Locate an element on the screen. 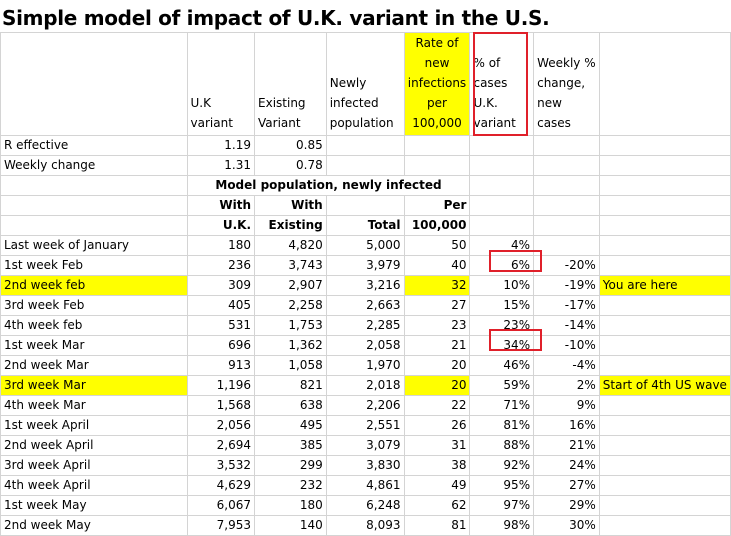  pct-uk-value: 81% is located at coordinates (502, 425).